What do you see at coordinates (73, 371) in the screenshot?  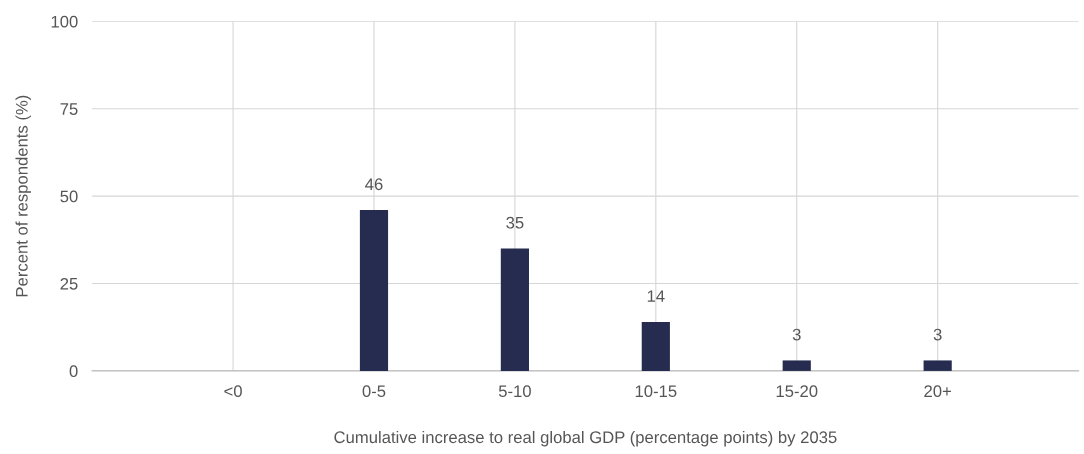 I see `y-tick-label: 0` at bounding box center [73, 371].